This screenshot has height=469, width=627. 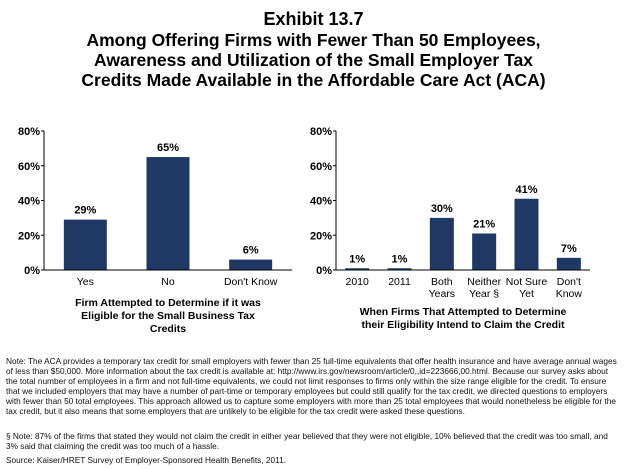 What do you see at coordinates (569, 294) in the screenshot?
I see `right-category-label: Know` at bounding box center [569, 294].